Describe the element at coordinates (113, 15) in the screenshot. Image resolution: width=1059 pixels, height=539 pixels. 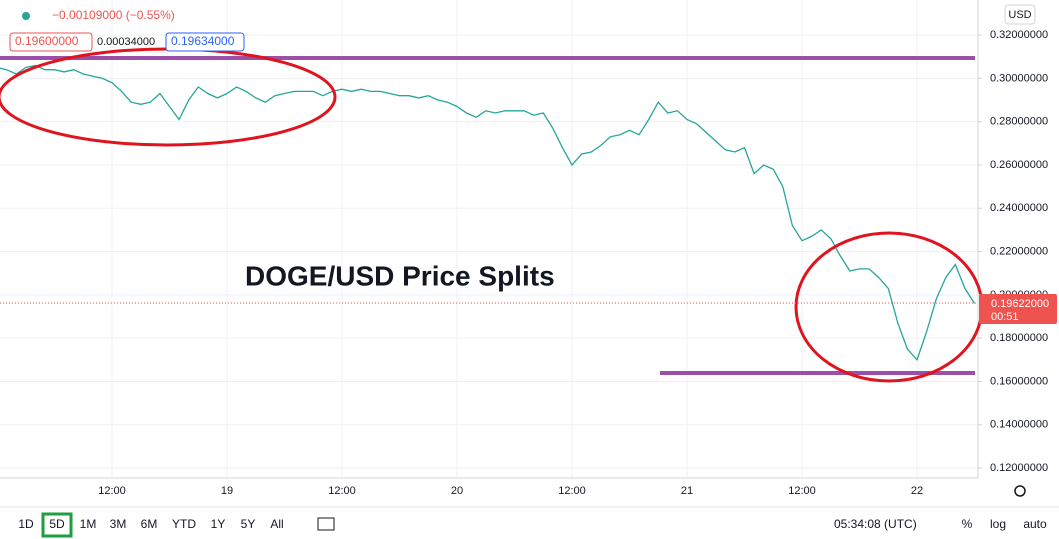
I see `change-text: −0.00109000 (−0.55%)` at that location.